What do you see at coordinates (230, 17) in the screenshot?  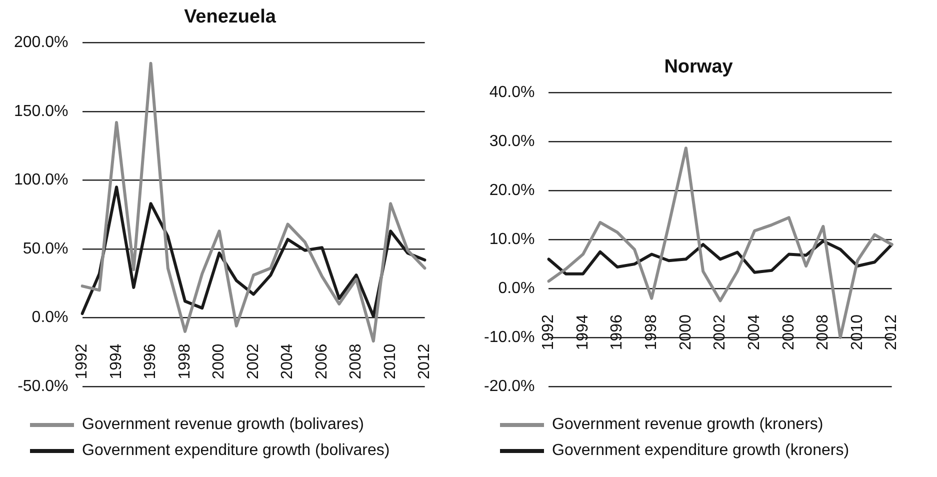 I see `chart-title: Venezuela` at bounding box center [230, 17].